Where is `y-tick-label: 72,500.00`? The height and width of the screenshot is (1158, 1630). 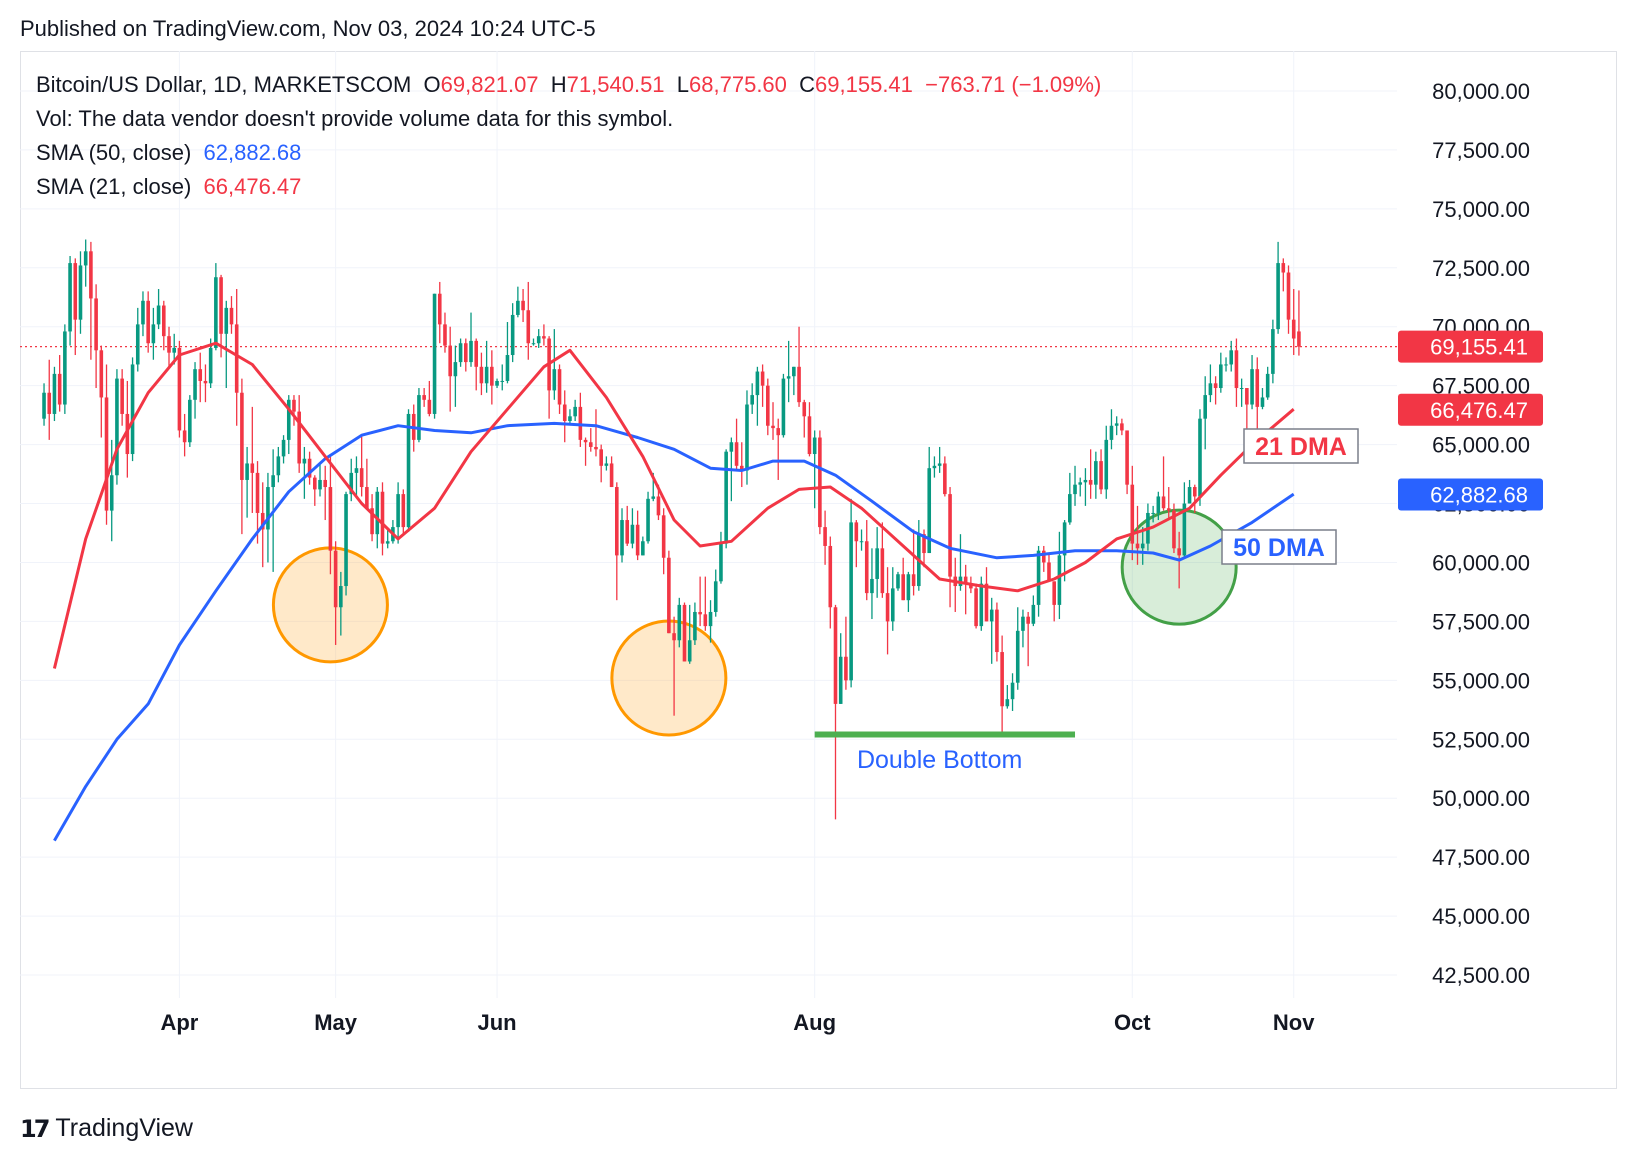 y-tick-label: 72,500.00 is located at coordinates (1481, 268).